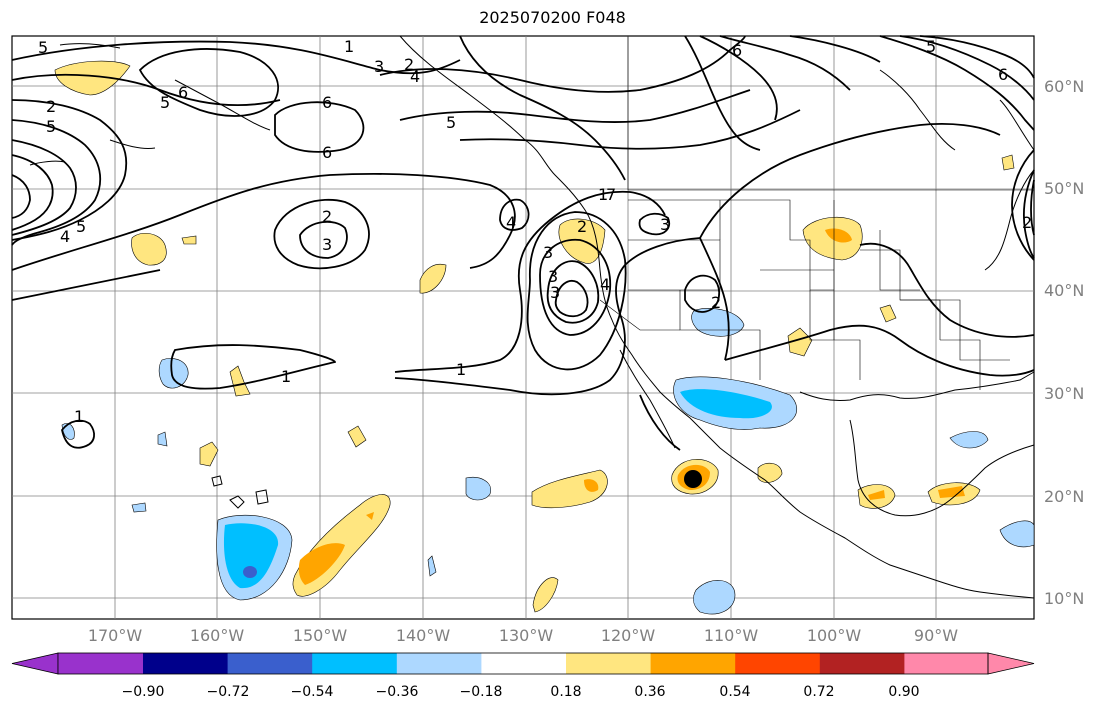 The width and height of the screenshot is (1105, 712). Describe the element at coordinates (731, 635) in the screenshot. I see `lon-label-110w: 110°W` at that location.